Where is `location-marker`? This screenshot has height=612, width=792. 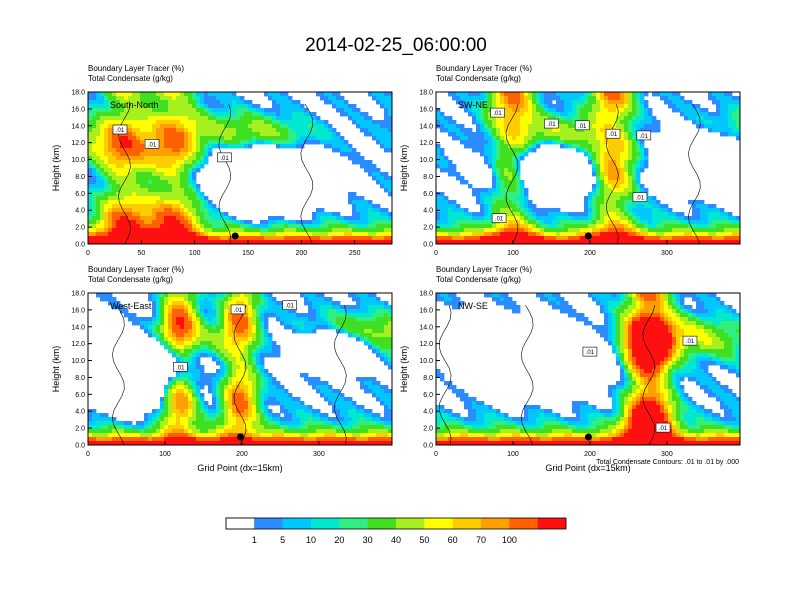 location-marker is located at coordinates (588, 236).